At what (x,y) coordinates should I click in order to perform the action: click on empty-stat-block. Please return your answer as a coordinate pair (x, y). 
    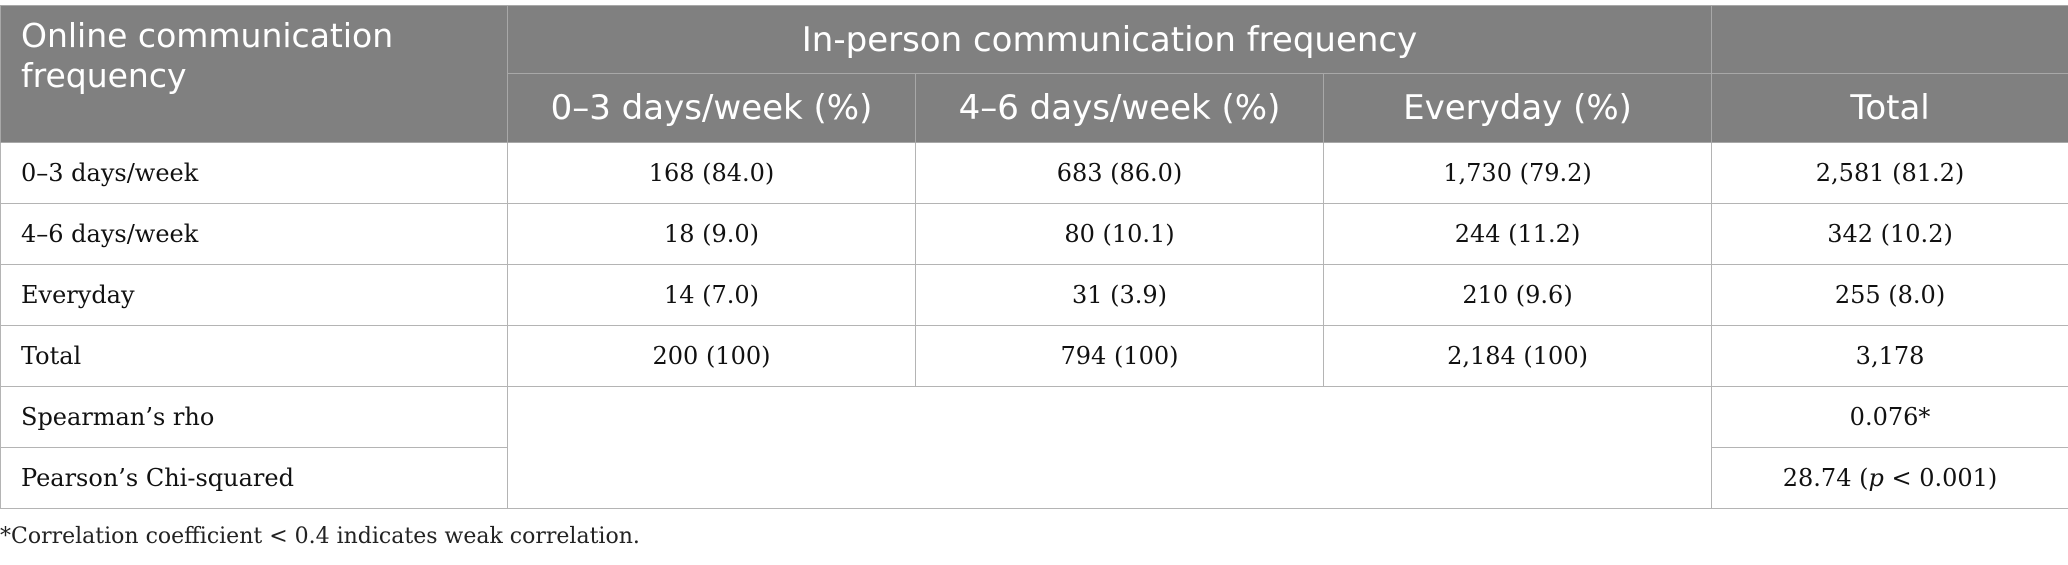
    Looking at the image, I should click on (1109, 447).